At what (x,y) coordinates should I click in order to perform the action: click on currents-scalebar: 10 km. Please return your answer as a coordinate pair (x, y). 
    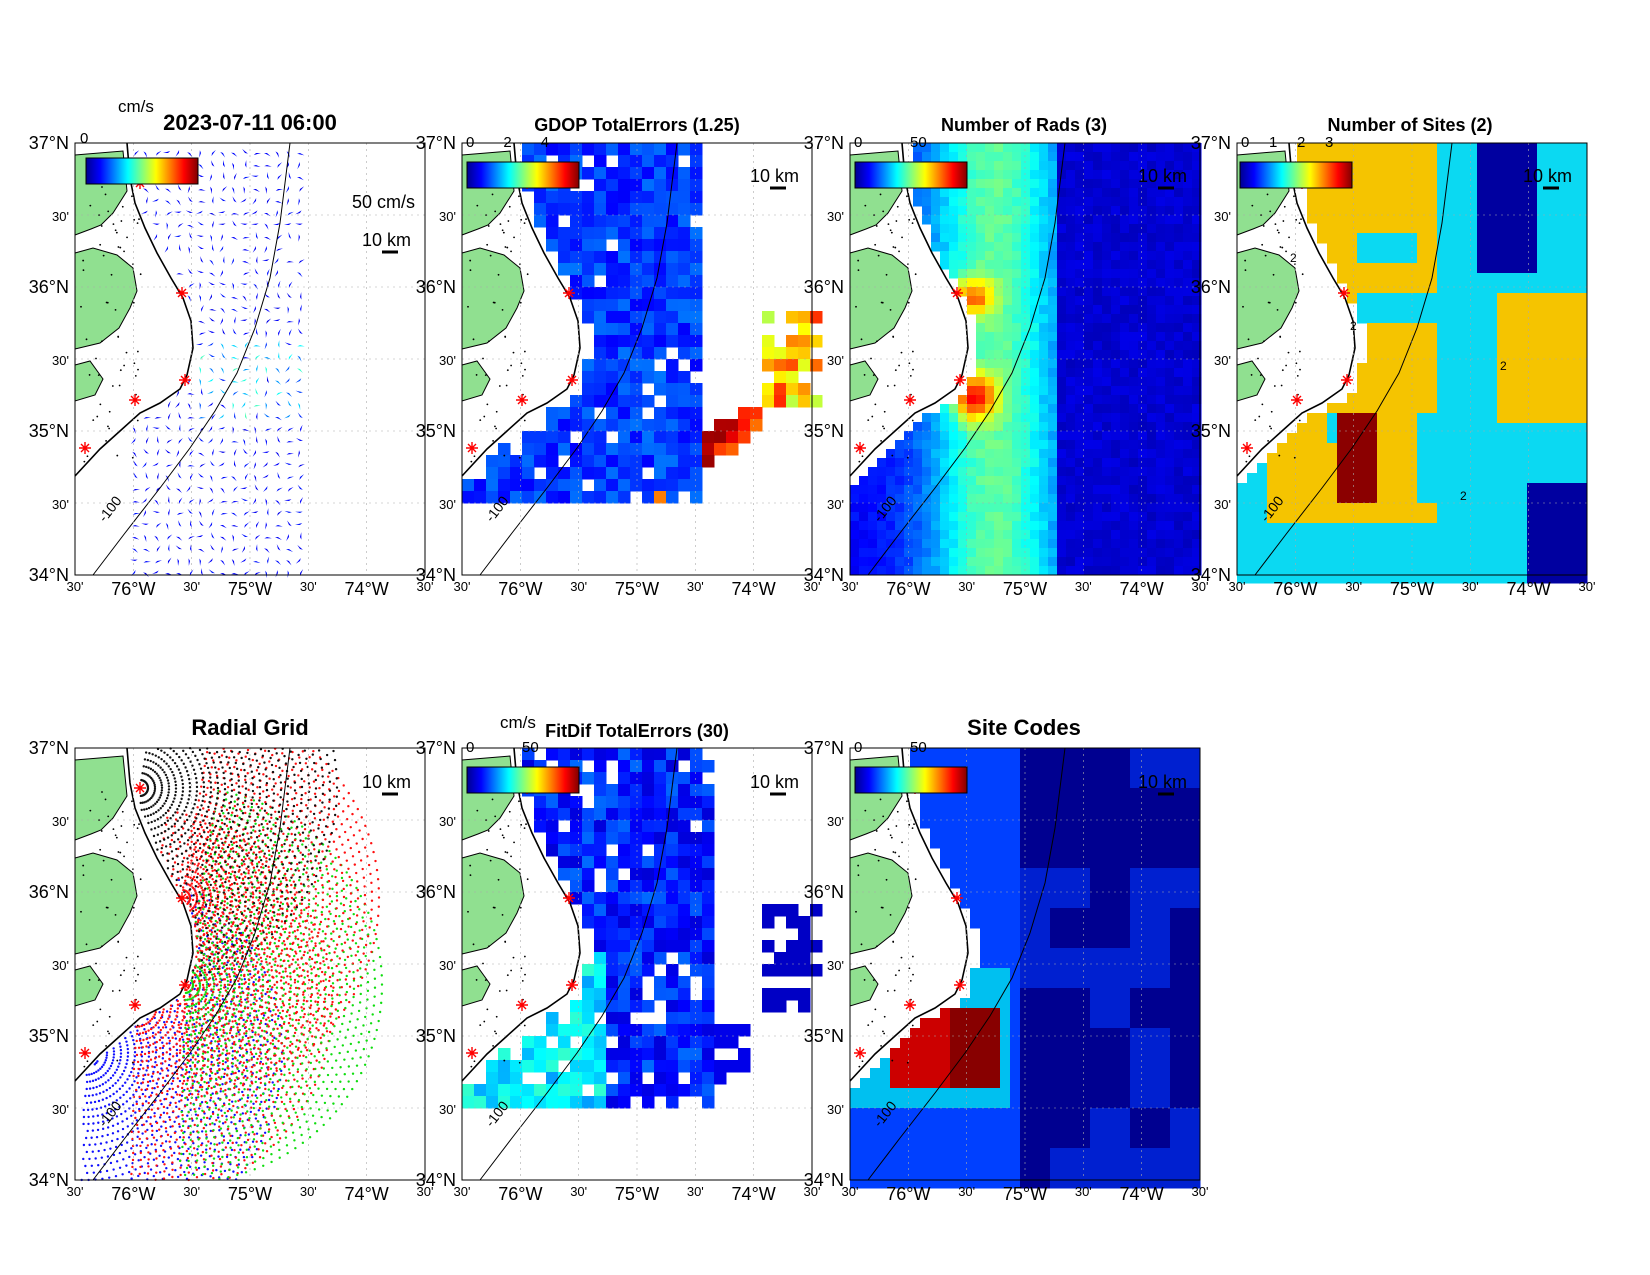
    Looking at the image, I should click on (386, 242).